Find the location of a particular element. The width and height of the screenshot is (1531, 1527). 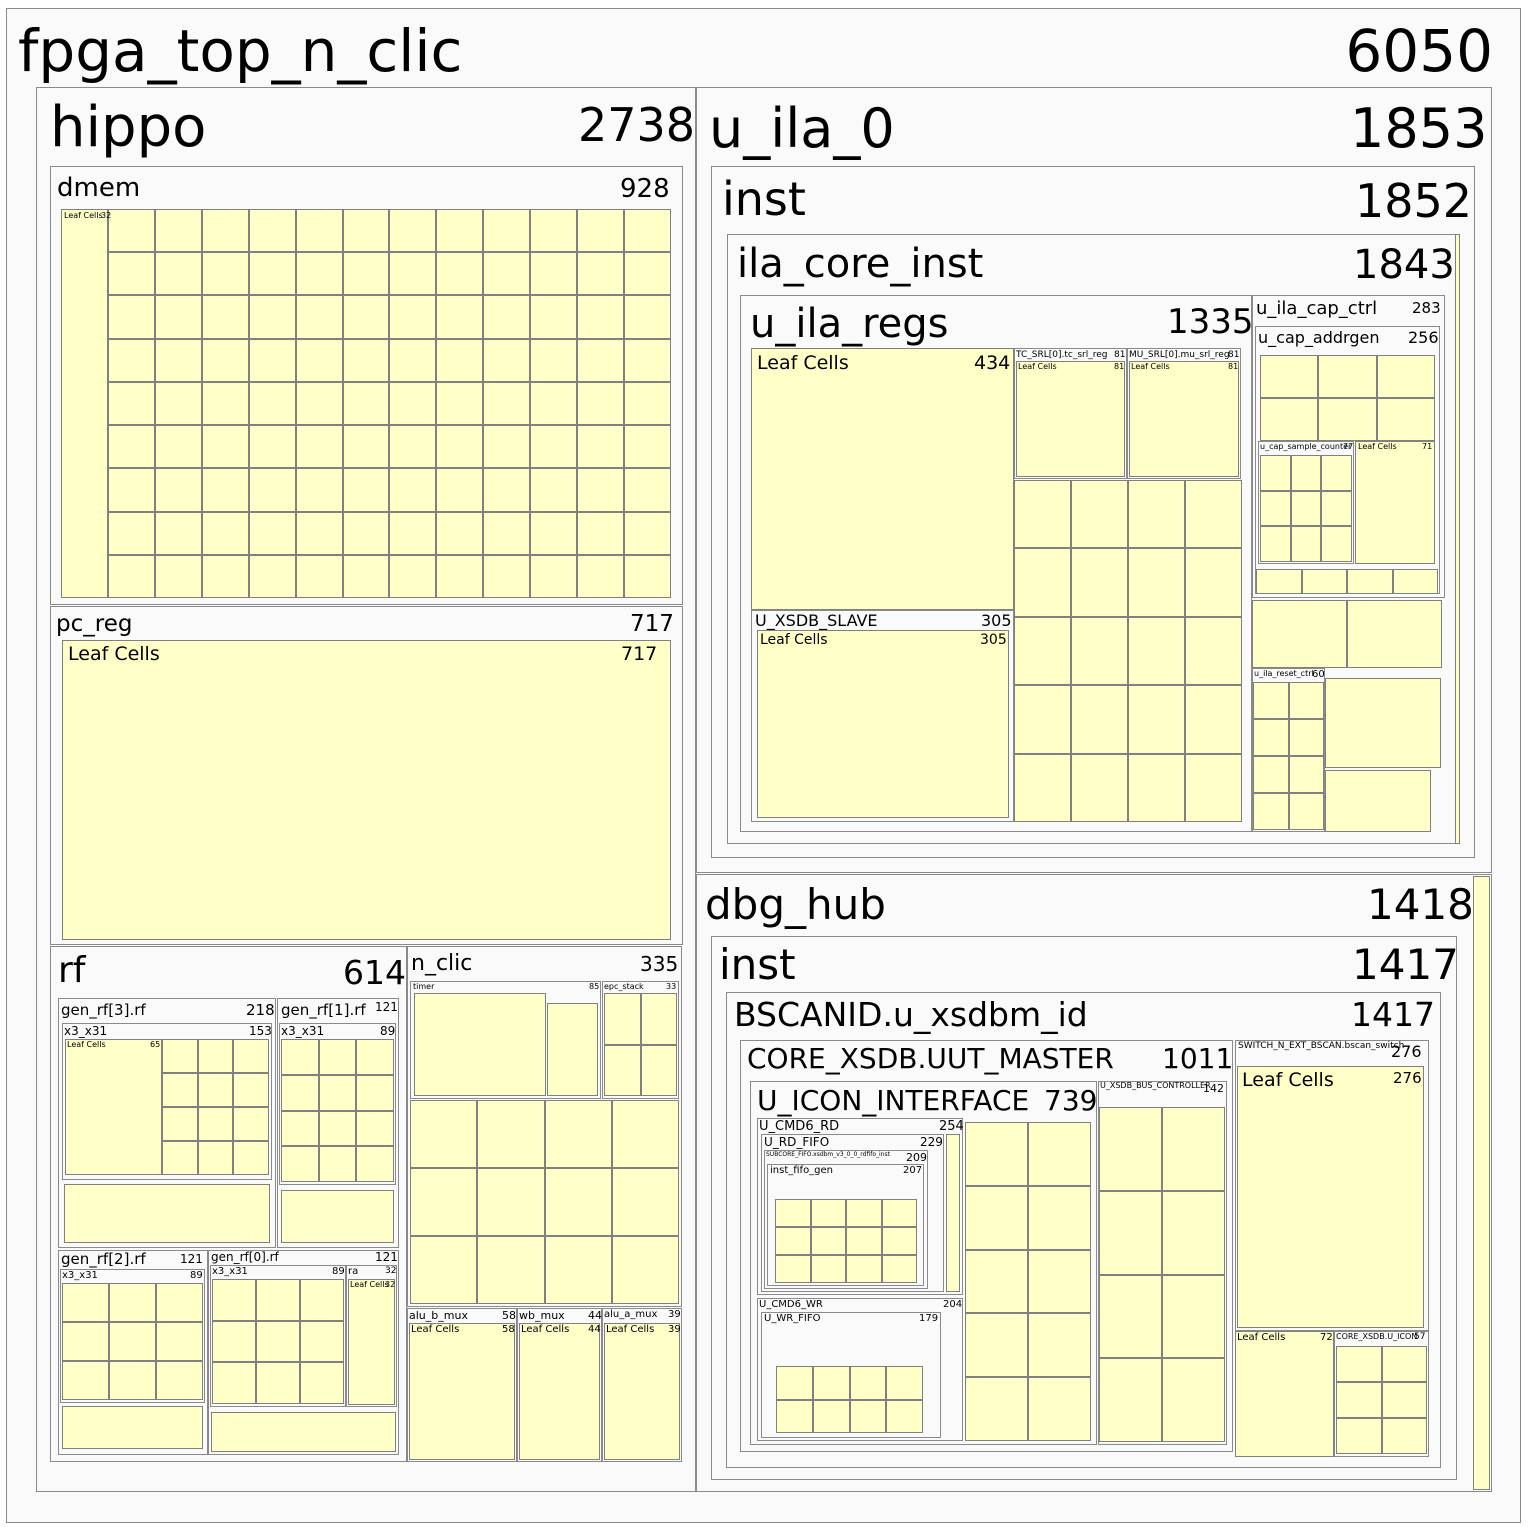

u-cap-sample-counter-label: u_cap_sample_counter is located at coordinates (1306, 446).